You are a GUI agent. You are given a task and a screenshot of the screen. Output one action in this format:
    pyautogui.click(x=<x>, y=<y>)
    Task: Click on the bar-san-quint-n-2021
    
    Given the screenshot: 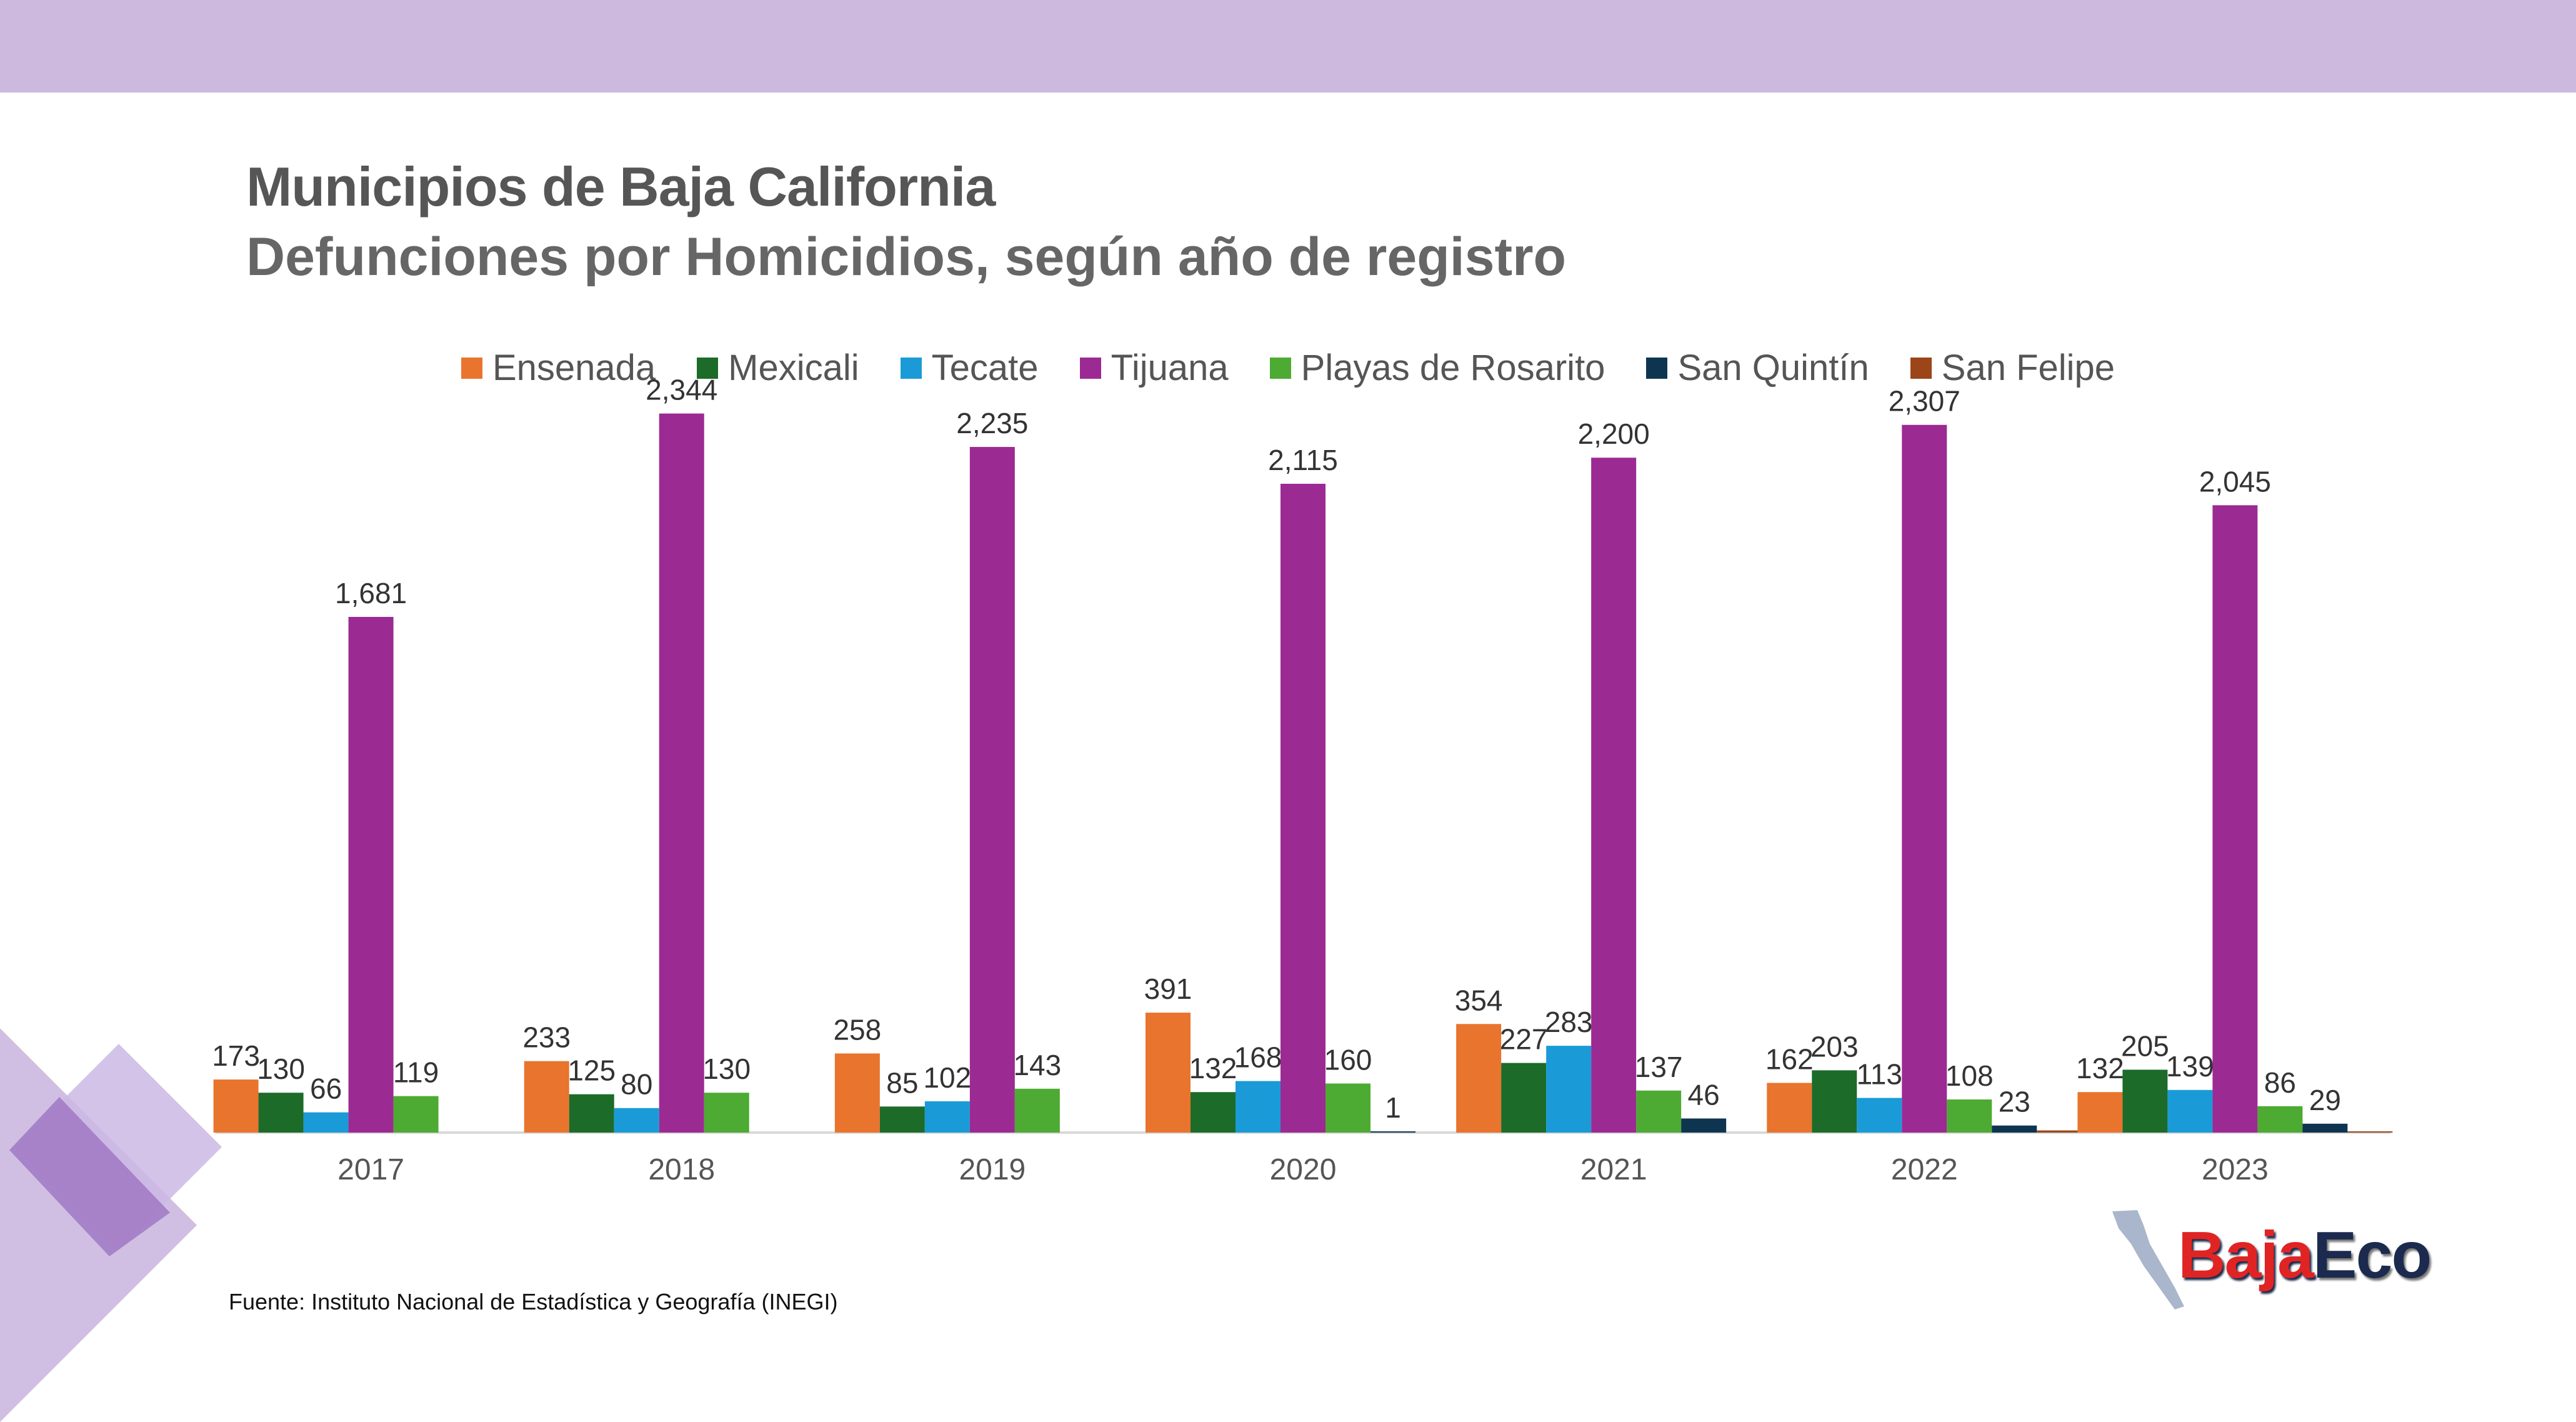 What is the action you would take?
    pyautogui.click(x=1704, y=1125)
    